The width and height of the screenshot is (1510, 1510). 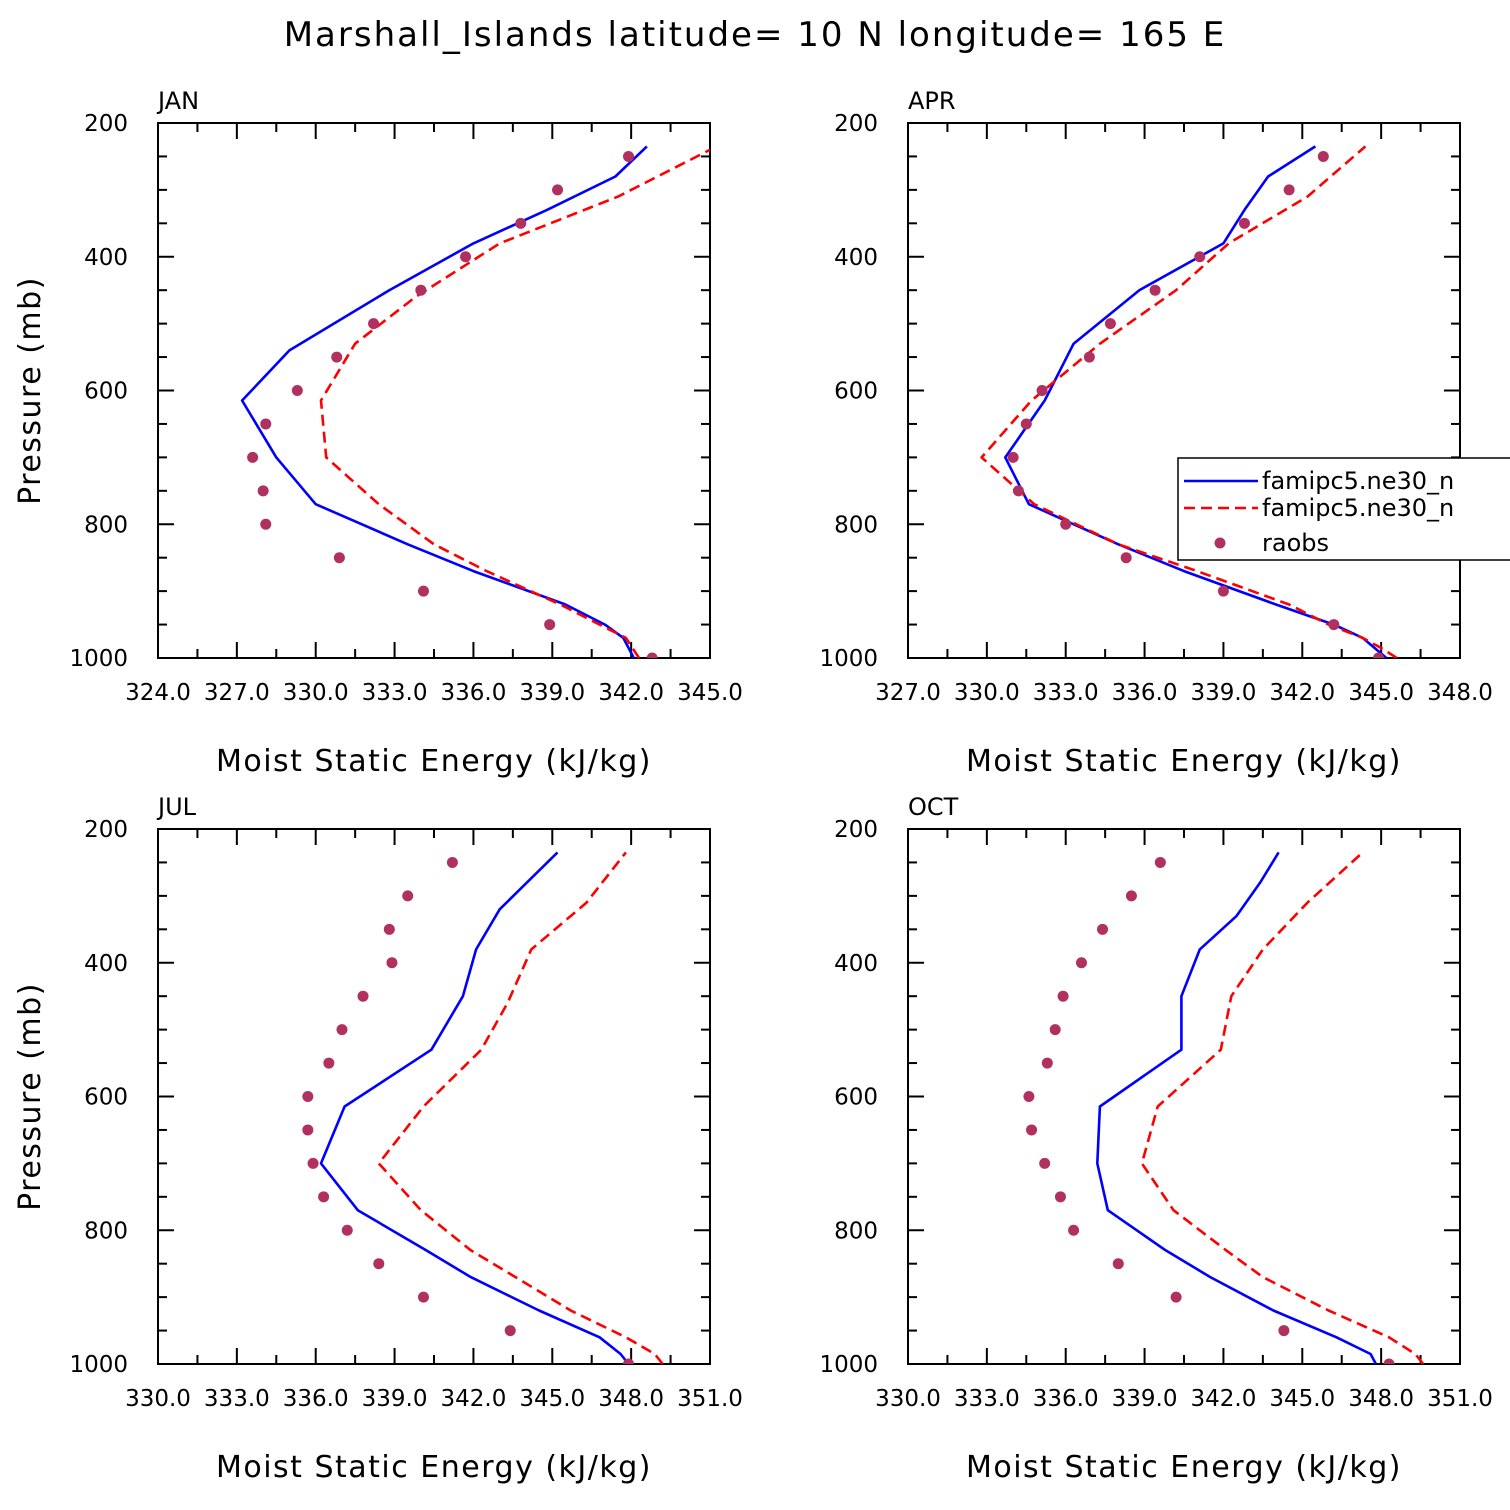 I want to click on y-tick-label: 1000, so click(x=98, y=1365).